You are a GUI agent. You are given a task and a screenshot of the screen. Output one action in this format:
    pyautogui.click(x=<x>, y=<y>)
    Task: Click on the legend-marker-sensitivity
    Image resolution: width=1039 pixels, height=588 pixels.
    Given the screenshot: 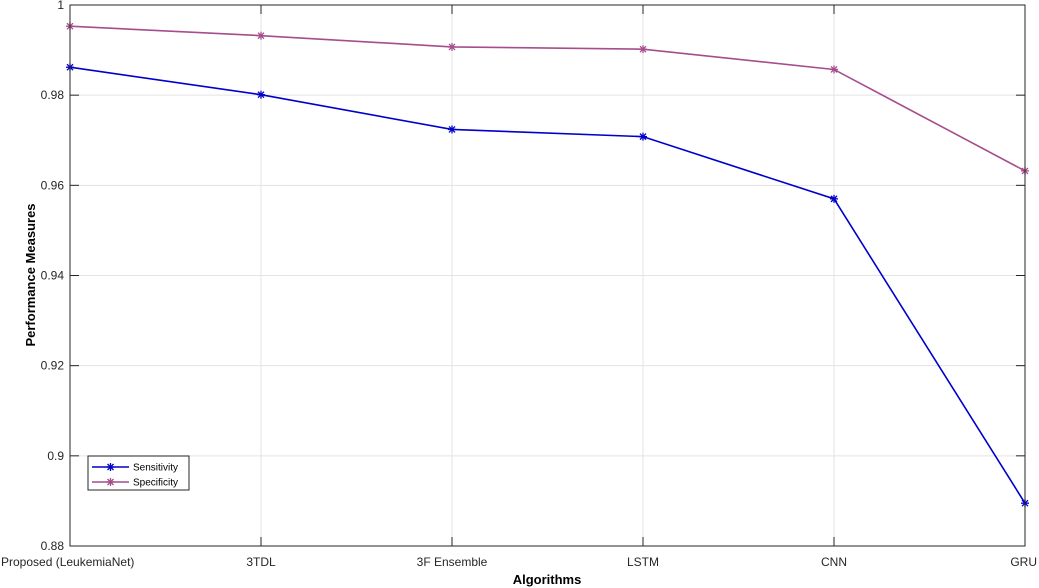 What is the action you would take?
    pyautogui.click(x=110, y=467)
    